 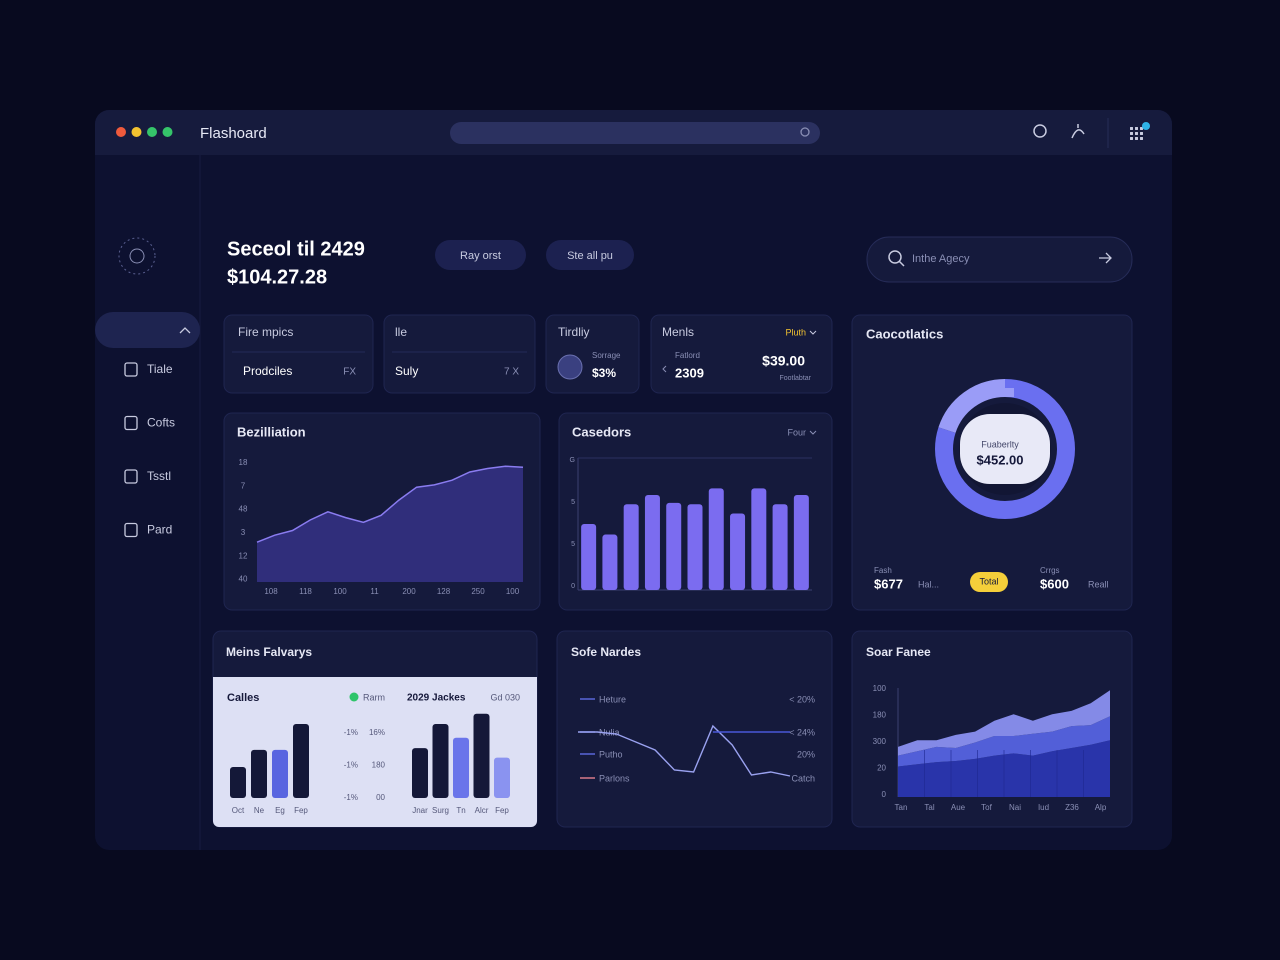 What do you see at coordinates (243, 509) in the screenshot?
I see `y-label: 48` at bounding box center [243, 509].